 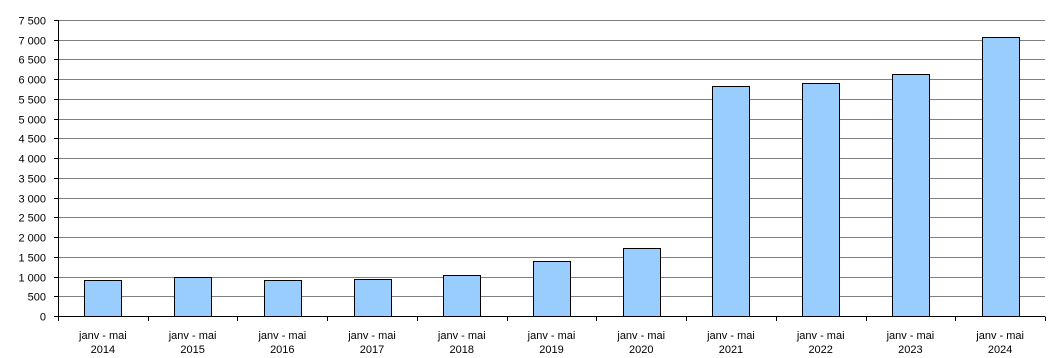 I want to click on y-tick-label: 5 000, so click(x=32, y=121).